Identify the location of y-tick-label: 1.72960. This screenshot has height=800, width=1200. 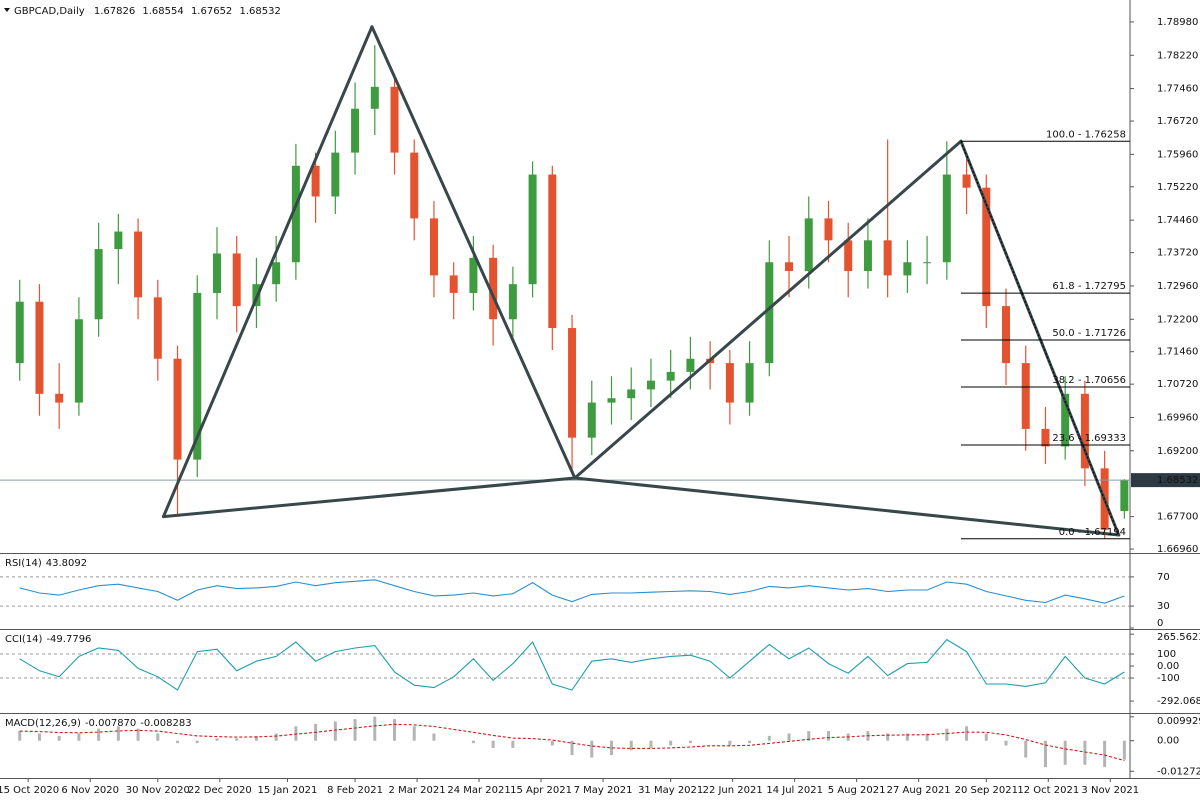
(1177, 286).